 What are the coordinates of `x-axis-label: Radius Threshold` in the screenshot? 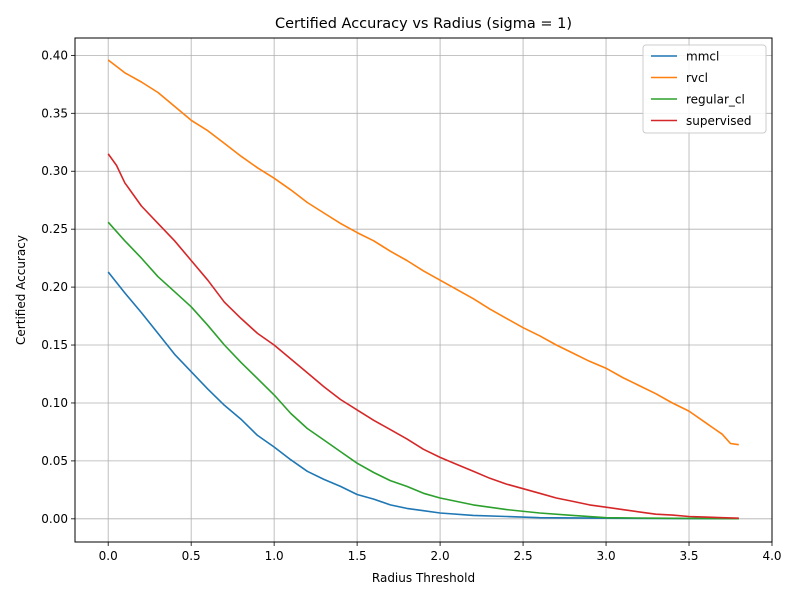 It's located at (423, 578).